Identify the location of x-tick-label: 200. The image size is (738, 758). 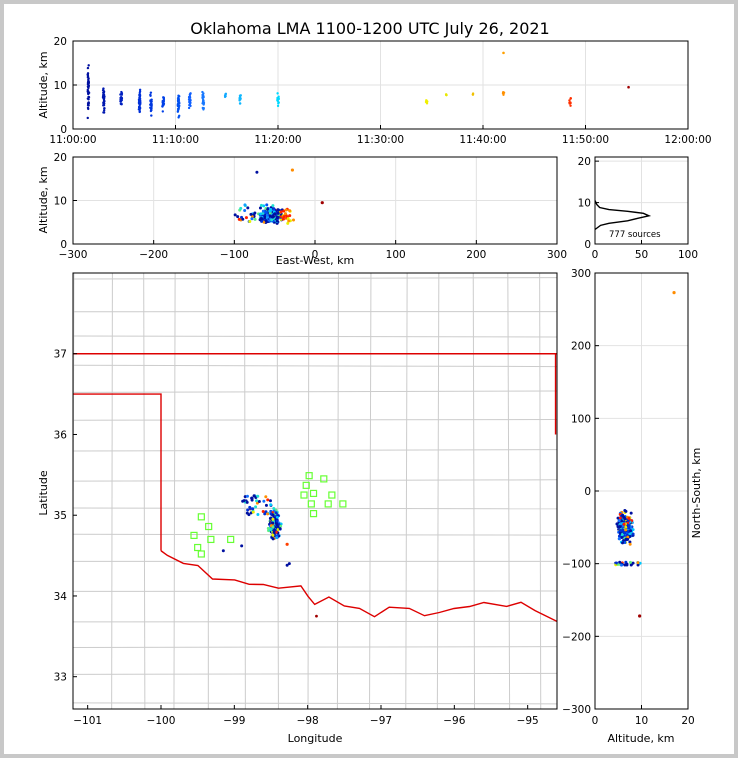
(476, 255).